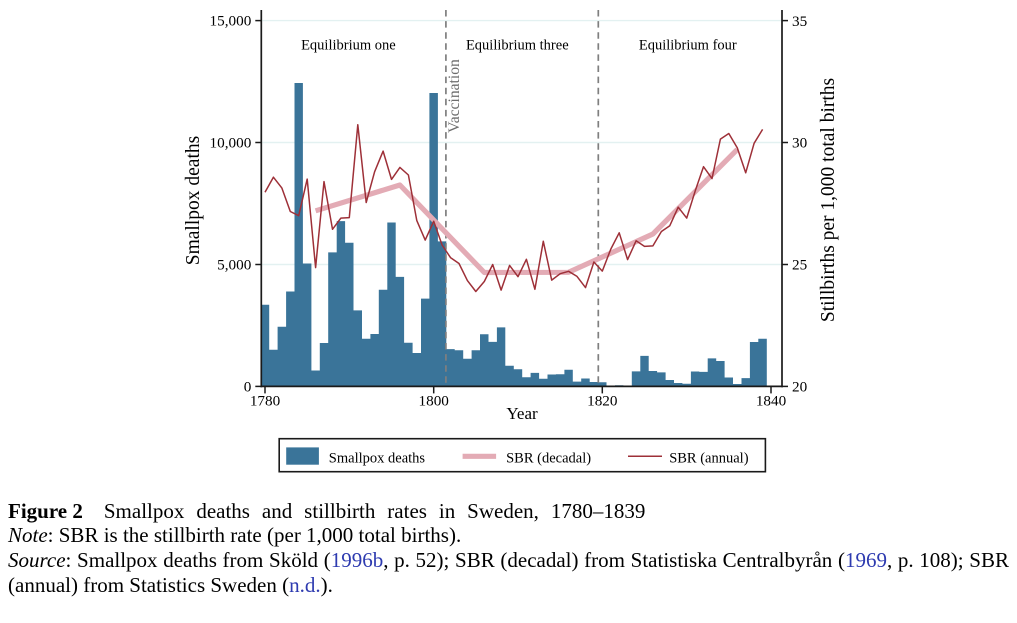  What do you see at coordinates (828, 200) in the screenshot?
I see `svg-text:Stillbirths per 1,000 total bi: Stillbirths per 1,000 total births` at bounding box center [828, 200].